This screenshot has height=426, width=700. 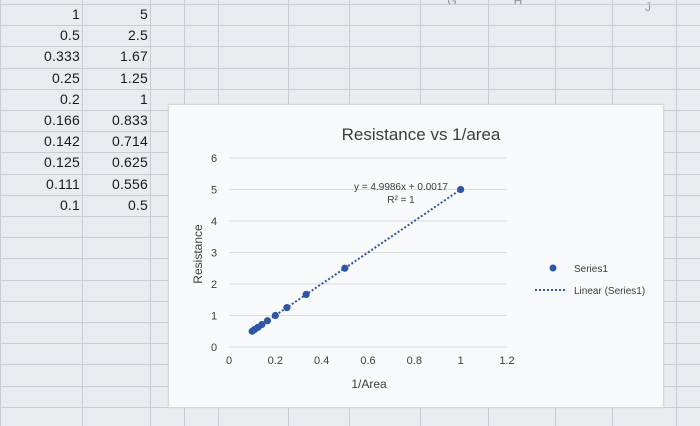 I want to click on cell-resistance: 2.5, so click(x=137, y=35).